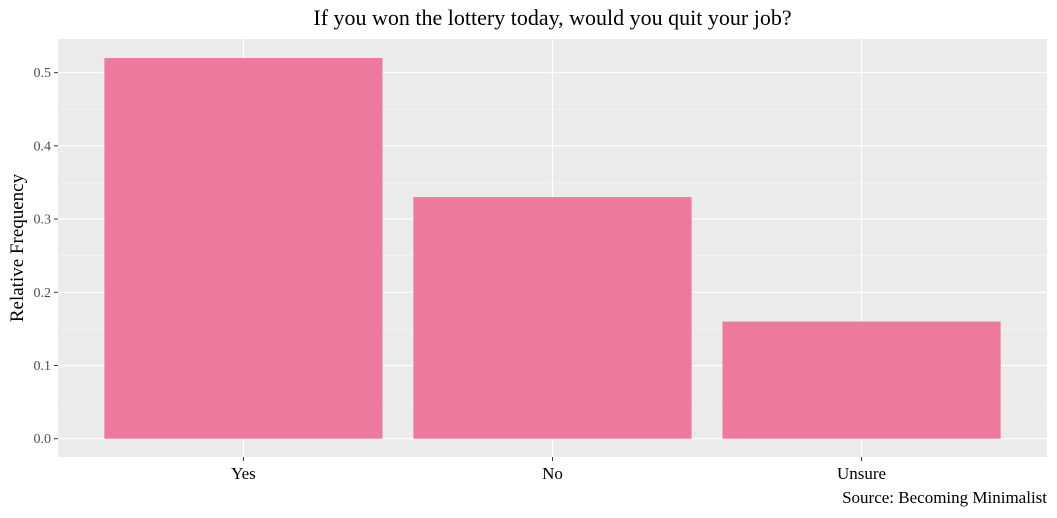  Describe the element at coordinates (43, 439) in the screenshot. I see `y-tick-label: 0.0` at that location.